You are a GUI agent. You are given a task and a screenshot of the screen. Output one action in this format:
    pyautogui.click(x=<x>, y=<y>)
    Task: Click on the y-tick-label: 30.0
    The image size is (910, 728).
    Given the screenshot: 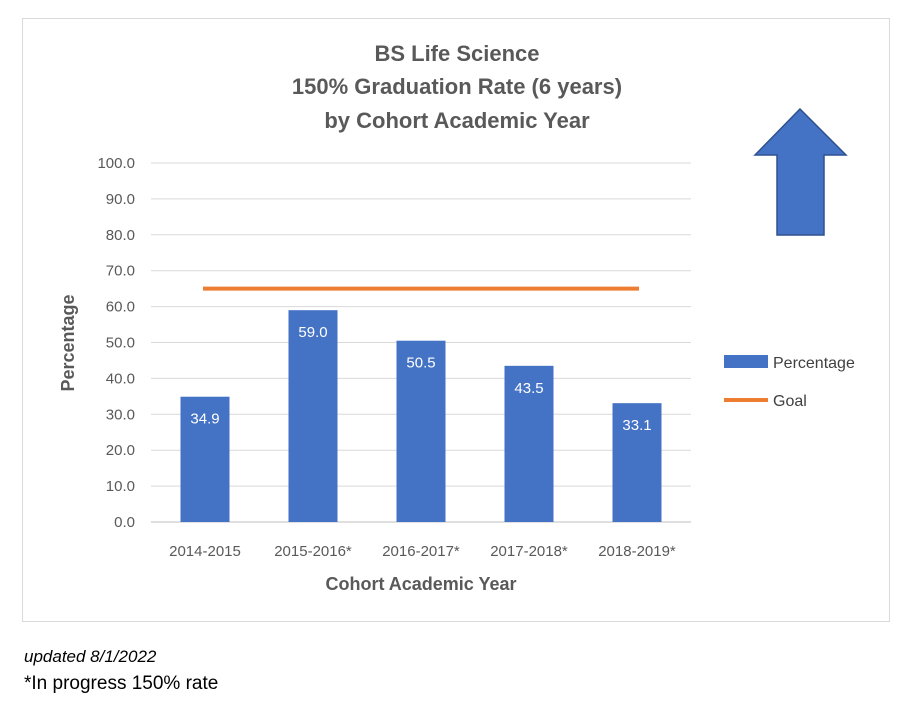 What is the action you would take?
    pyautogui.click(x=120, y=414)
    